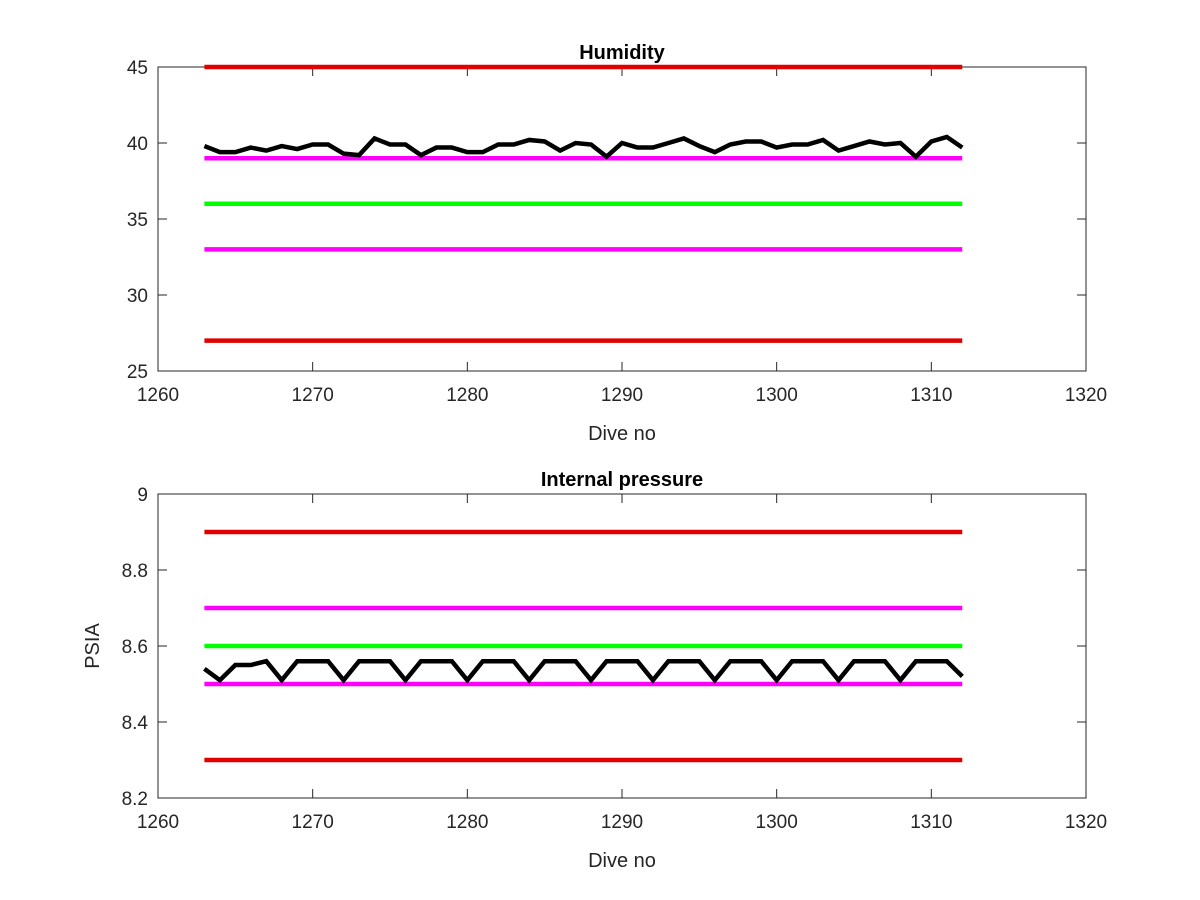 This screenshot has width=1200, height=900. Describe the element at coordinates (135, 799) in the screenshot. I see `y-tick-label: 8.2` at that location.